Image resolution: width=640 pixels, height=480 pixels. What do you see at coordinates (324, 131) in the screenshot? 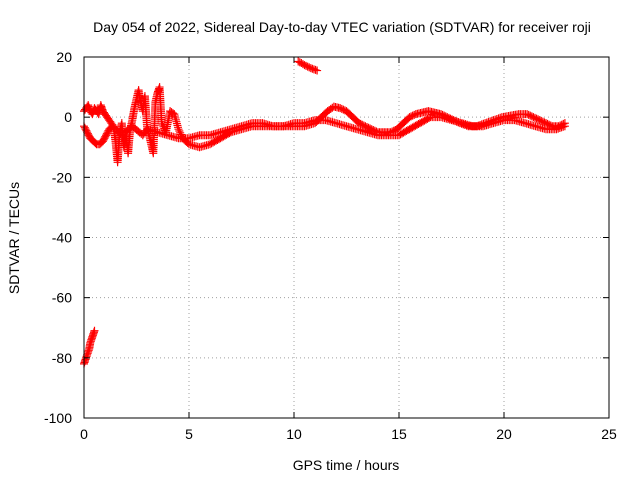
I see `series-arc-main-lower` at bounding box center [324, 131].